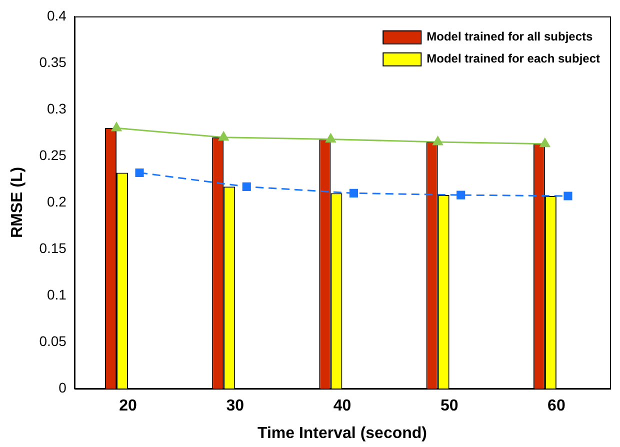 The width and height of the screenshot is (620, 447). Describe the element at coordinates (53, 62) in the screenshot. I see `y-tick-label: 0.35` at that location.